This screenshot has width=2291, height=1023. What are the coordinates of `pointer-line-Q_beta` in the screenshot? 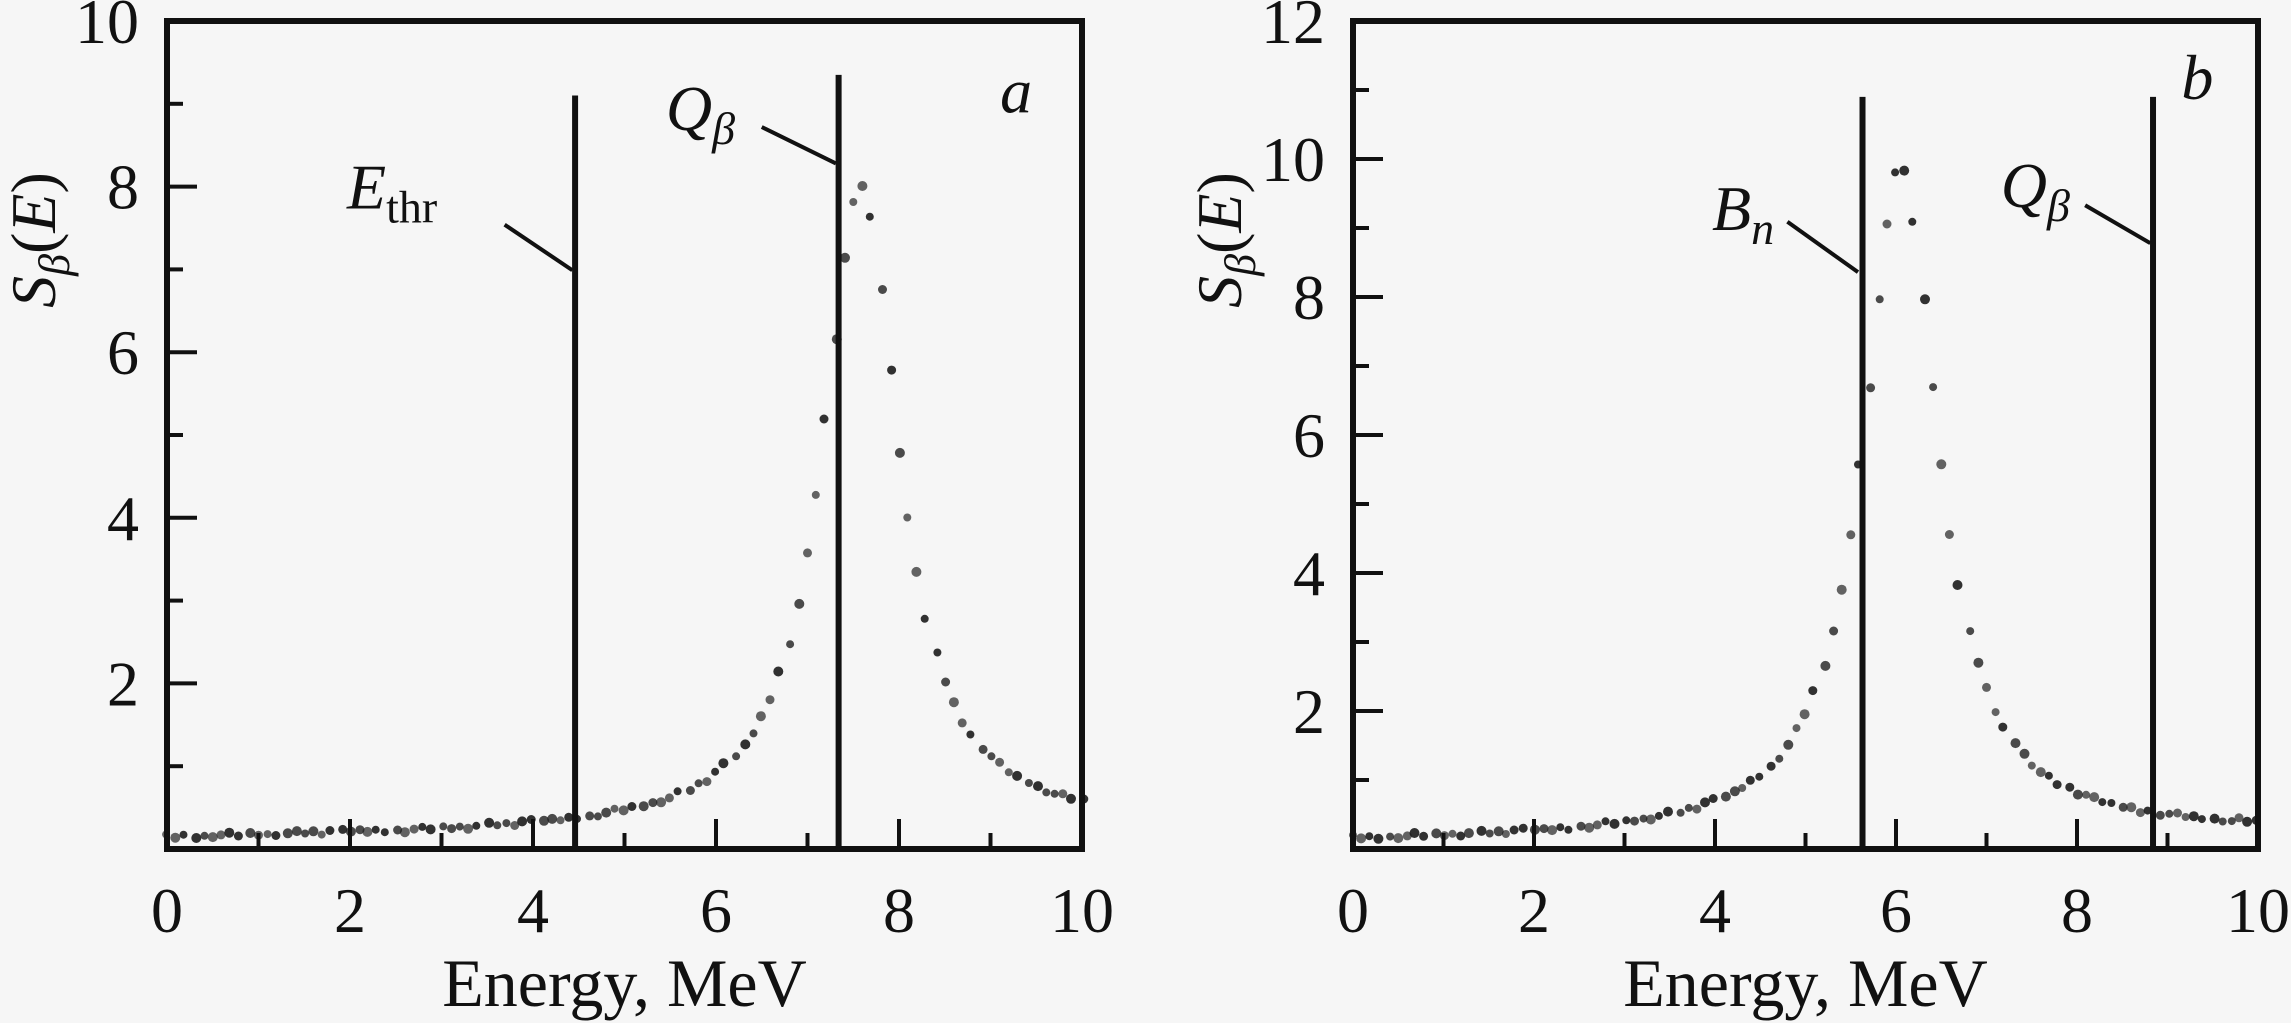 It's located at (2118, 224).